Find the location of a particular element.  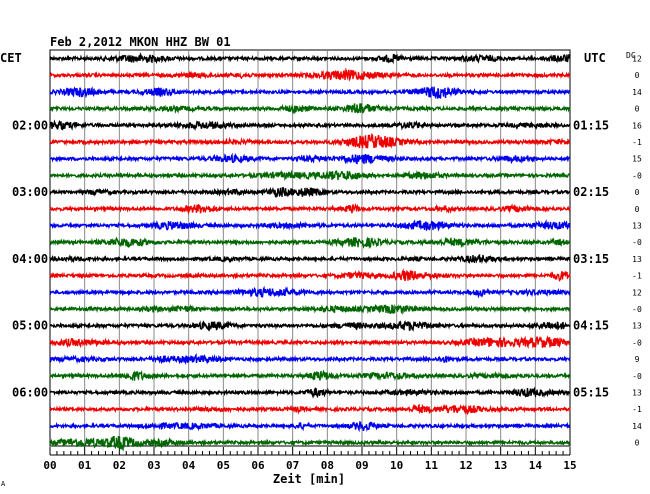

dc-value: 9 is located at coordinates (637, 359).